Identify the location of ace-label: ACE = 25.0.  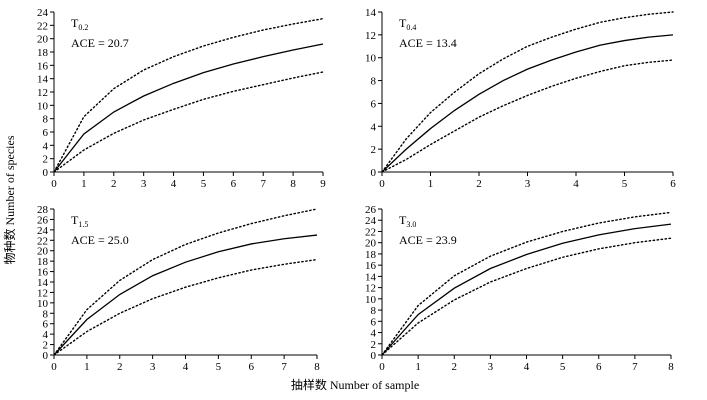
(100, 240).